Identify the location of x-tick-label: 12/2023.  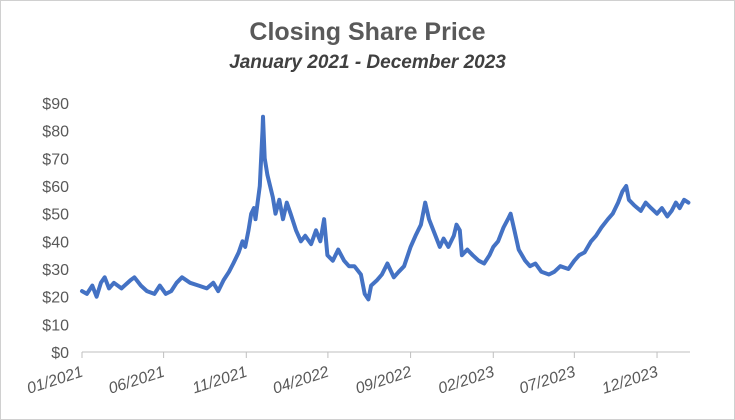
(630, 381).